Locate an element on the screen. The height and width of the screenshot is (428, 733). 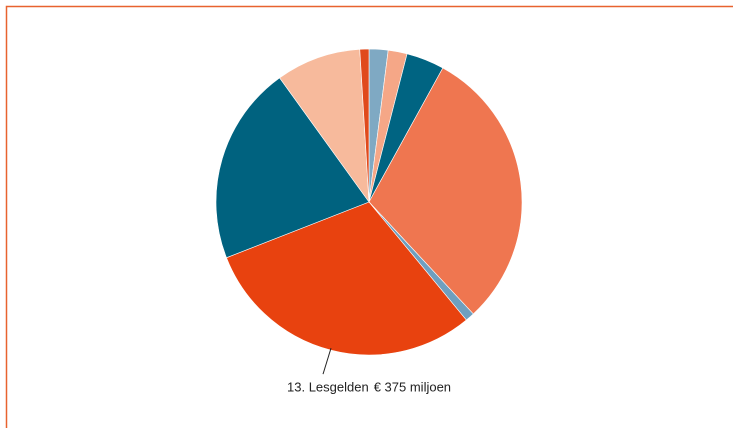
leader-line is located at coordinates (327, 361).